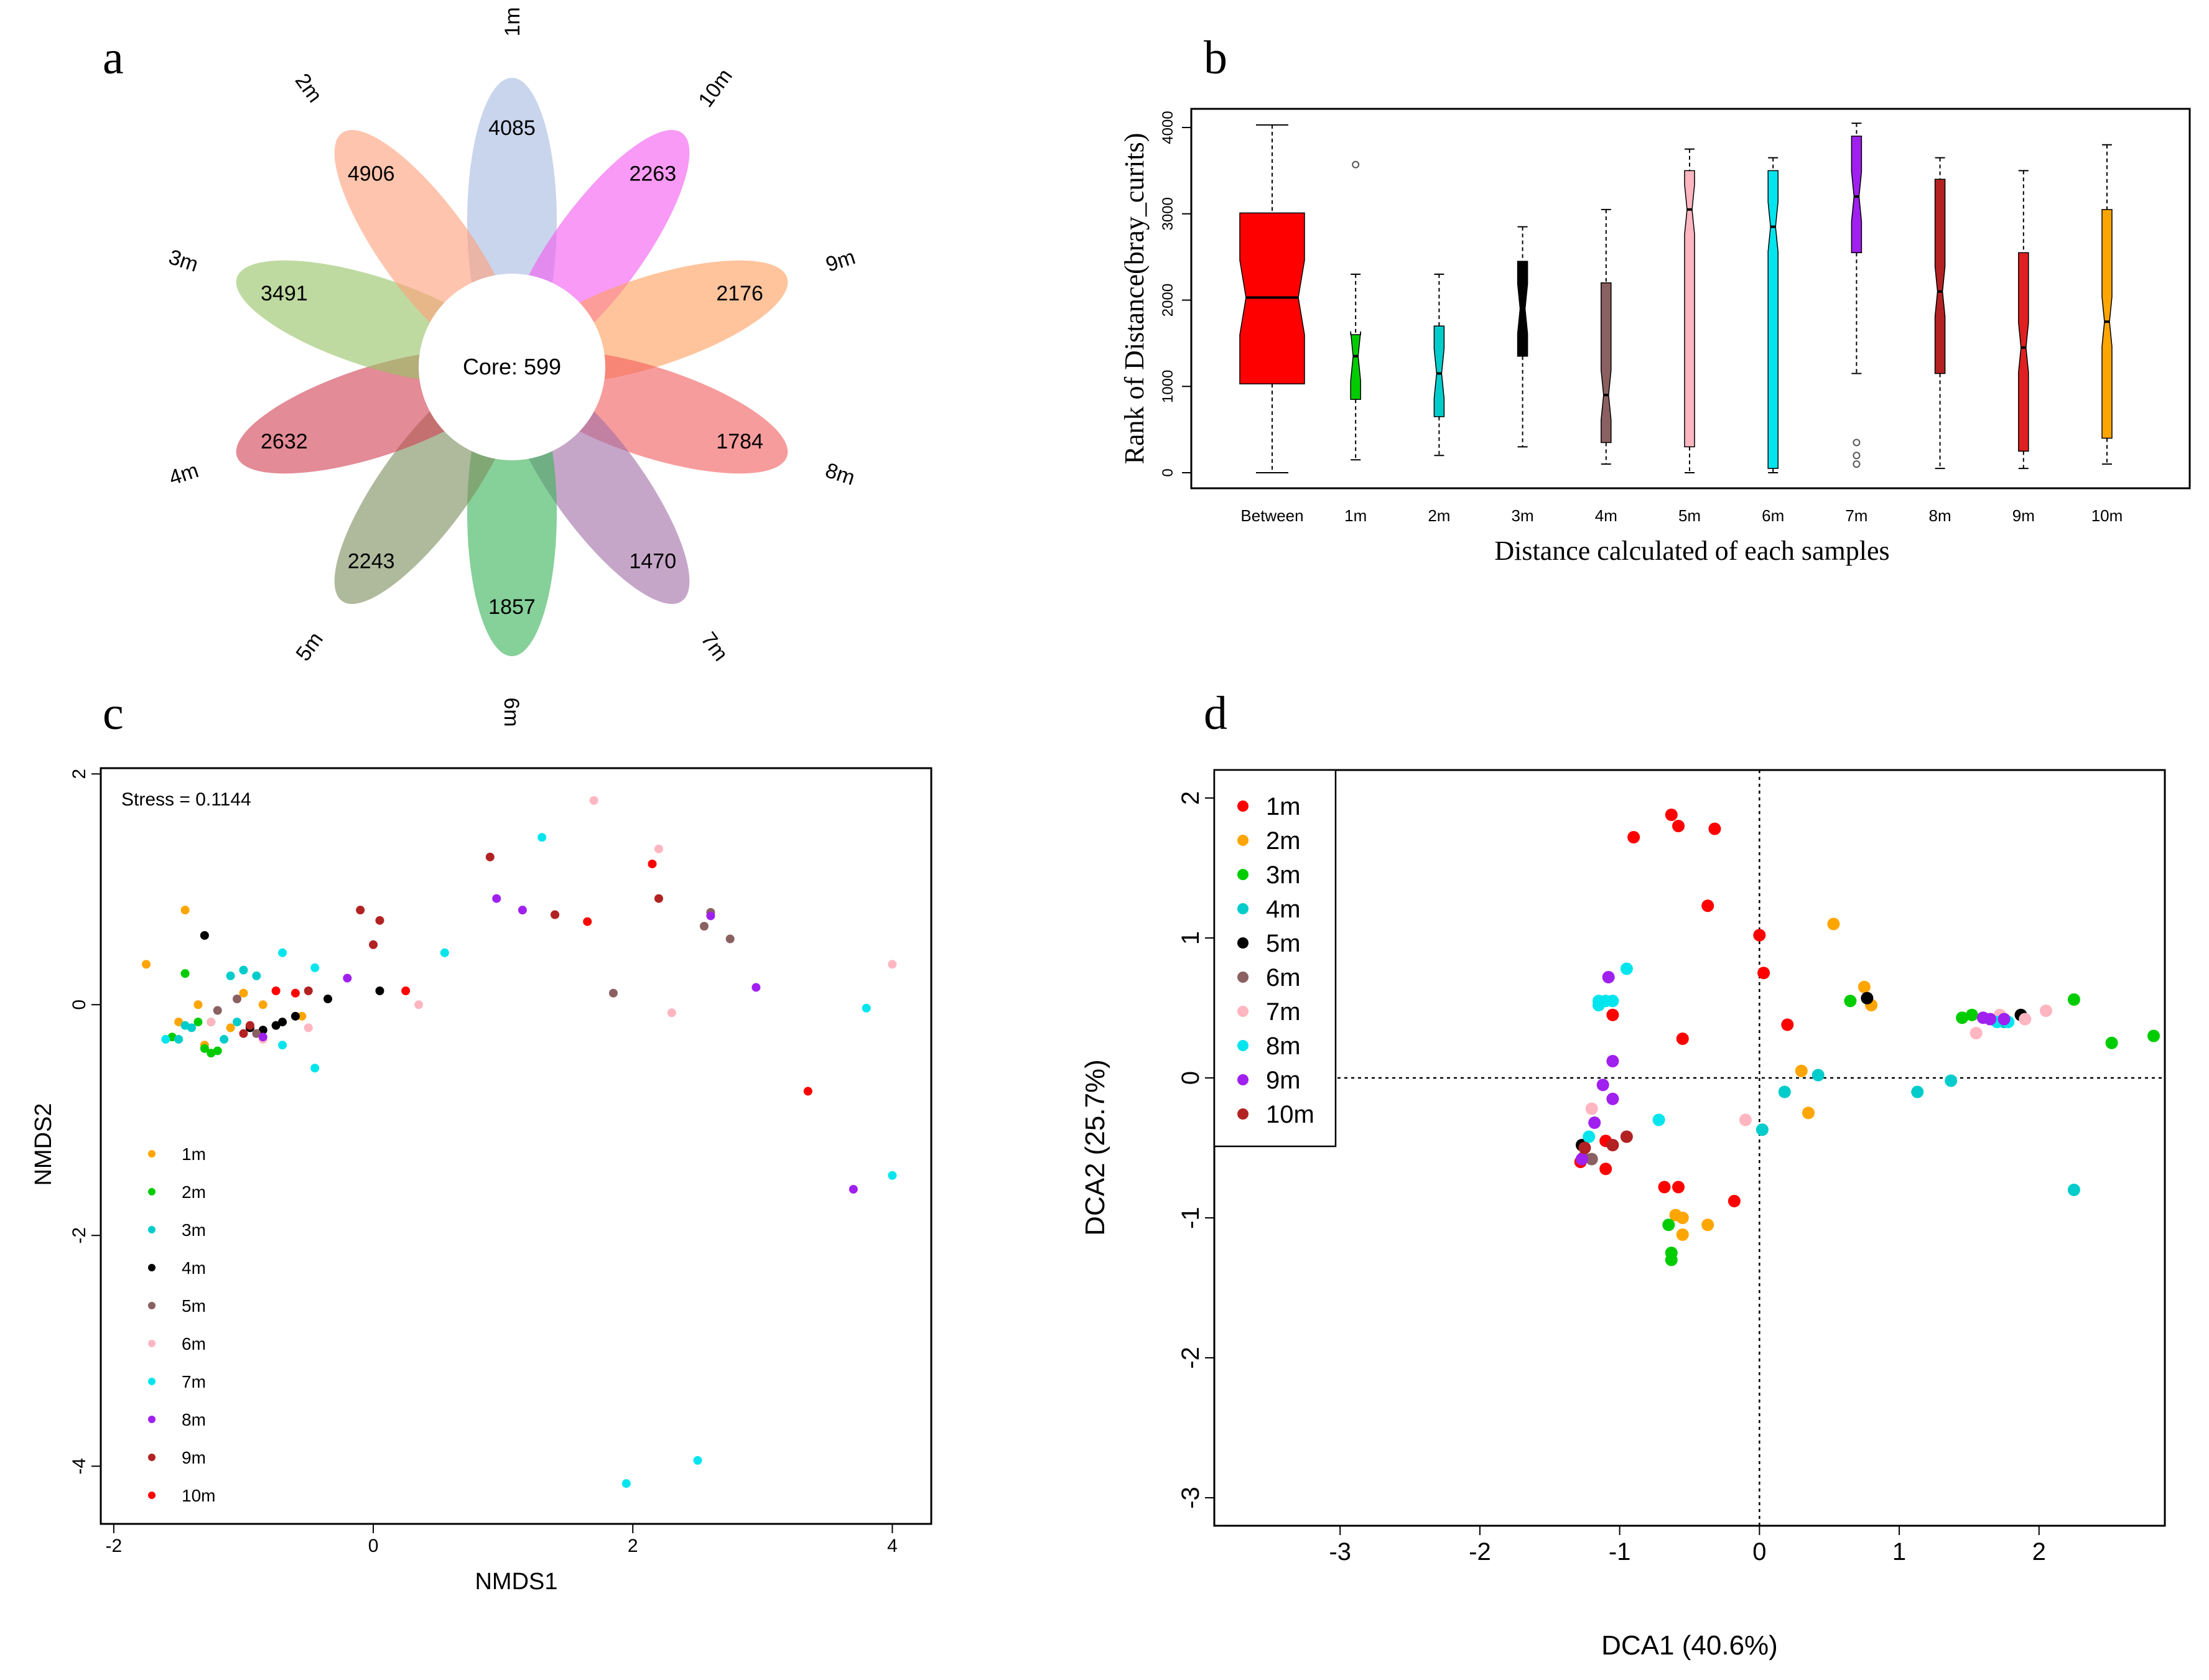 This screenshot has height=1680, width=2209. What do you see at coordinates (1951, 1081) in the screenshot?
I see `dca-point-4m` at bounding box center [1951, 1081].